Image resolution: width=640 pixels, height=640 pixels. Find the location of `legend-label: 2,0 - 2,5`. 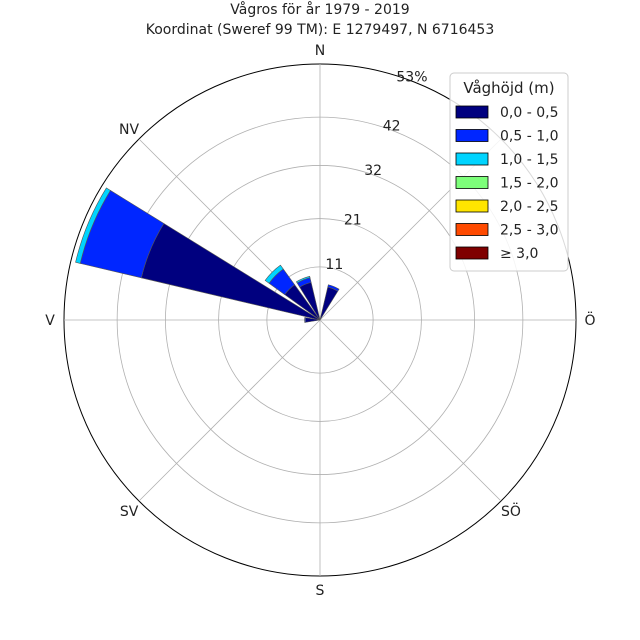

legend-label: 2,0 - 2,5 is located at coordinates (529, 207).